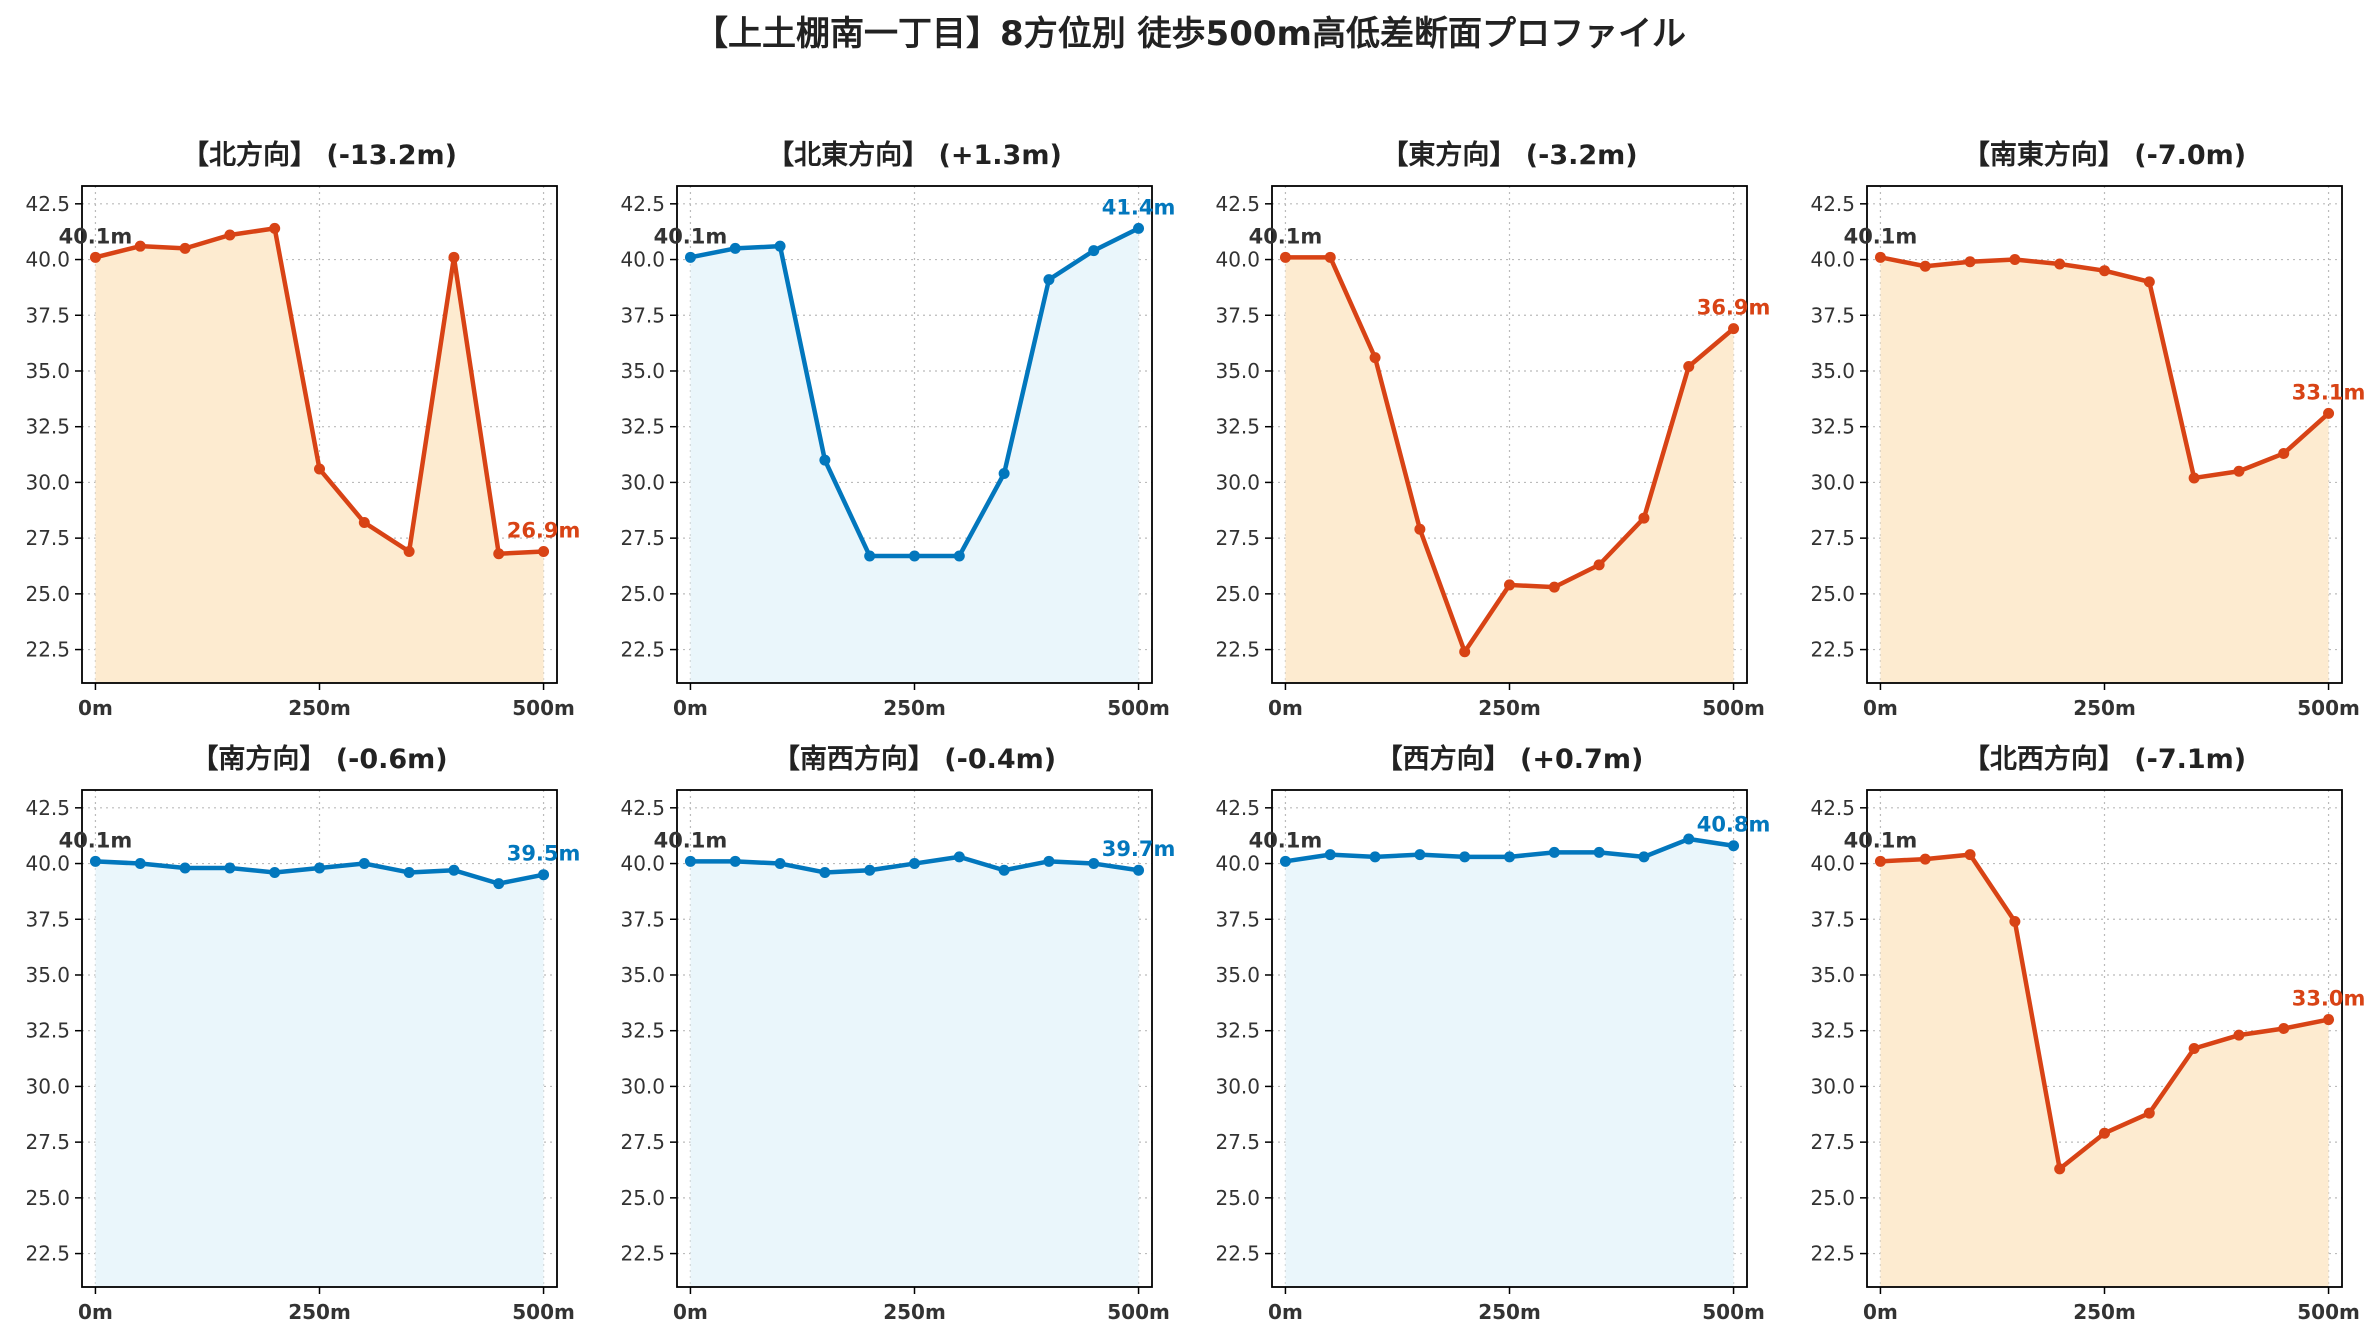 The image size is (2380, 1344). I want to click on panel-title: 【南西方向】 (-0.4m), so click(914, 759).